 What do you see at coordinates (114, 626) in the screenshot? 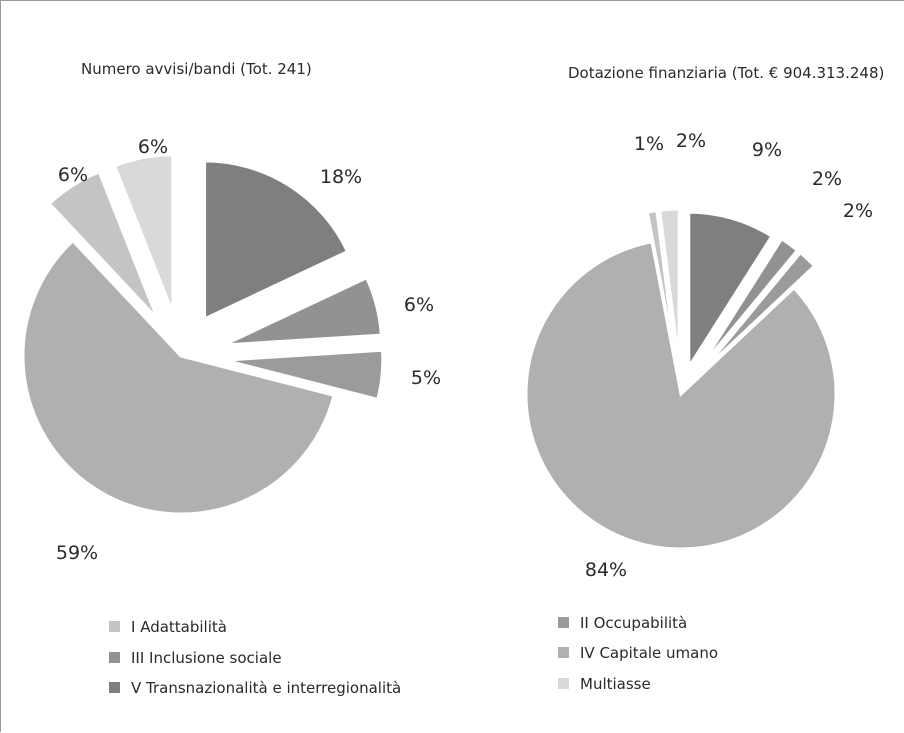
I see `legend-swatch-i-adattabilita` at bounding box center [114, 626].